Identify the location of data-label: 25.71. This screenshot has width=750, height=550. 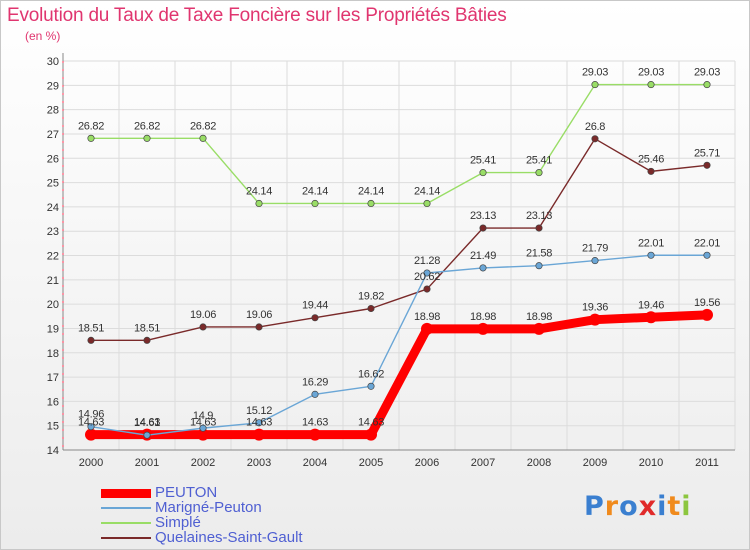
(707, 153).